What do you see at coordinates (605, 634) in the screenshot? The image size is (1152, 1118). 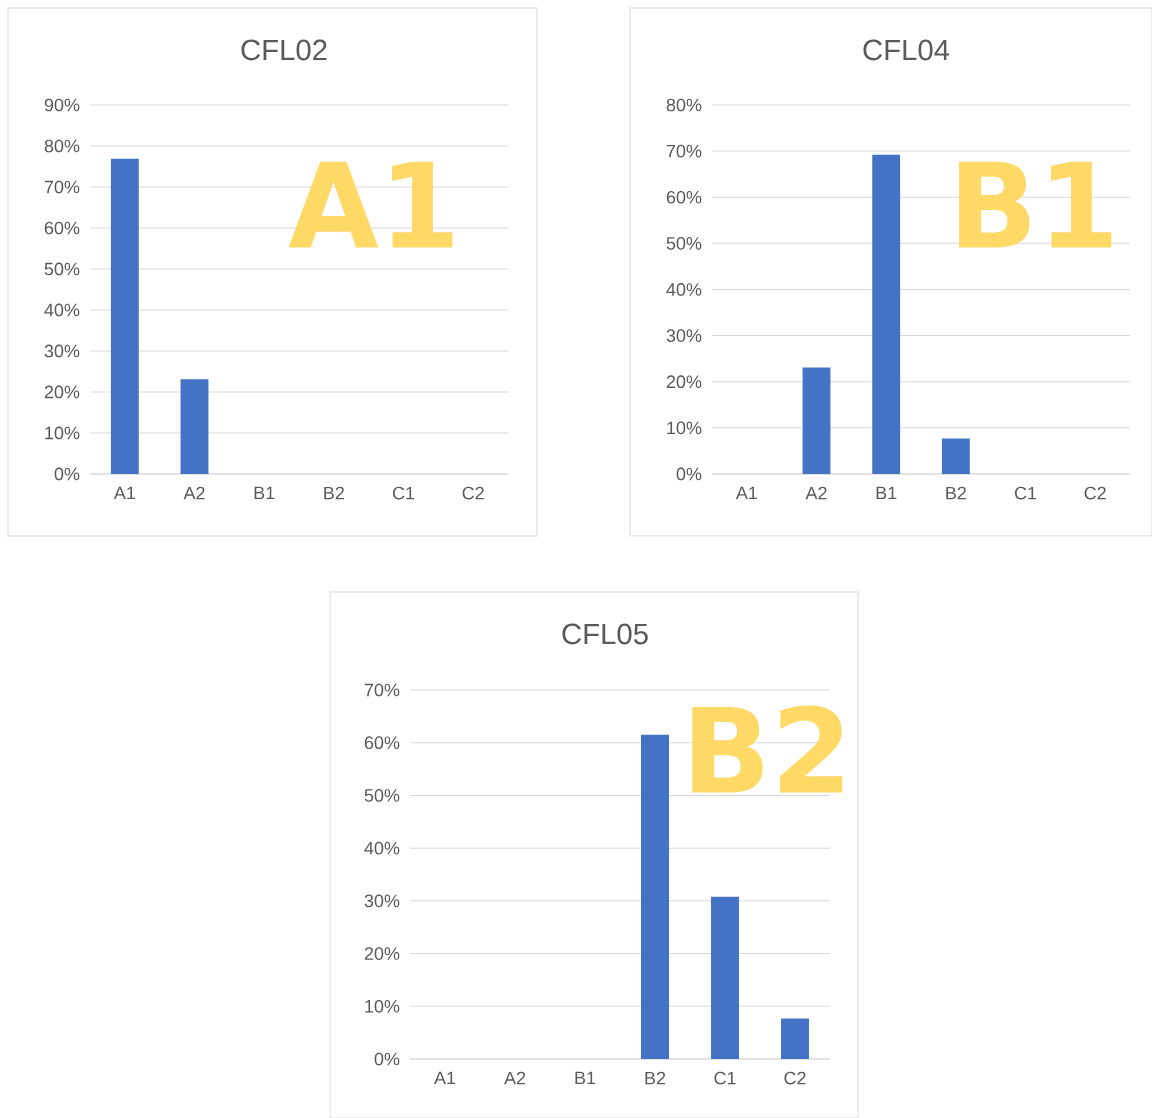 I see `chart-title: CFL05` at bounding box center [605, 634].